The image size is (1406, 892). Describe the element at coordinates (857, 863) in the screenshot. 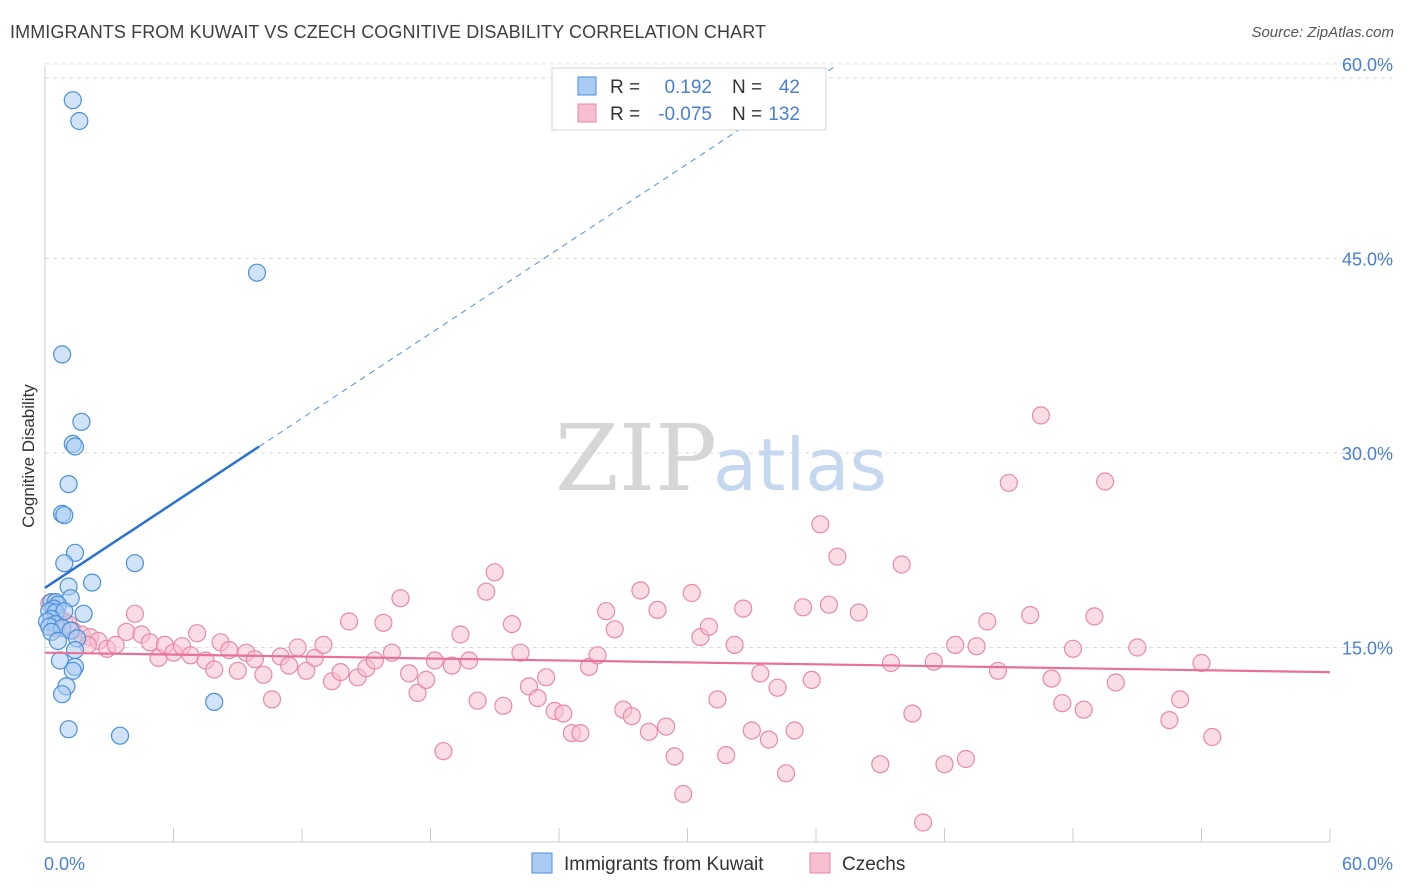

I see `legend-item-czechs: Czechs` at that location.